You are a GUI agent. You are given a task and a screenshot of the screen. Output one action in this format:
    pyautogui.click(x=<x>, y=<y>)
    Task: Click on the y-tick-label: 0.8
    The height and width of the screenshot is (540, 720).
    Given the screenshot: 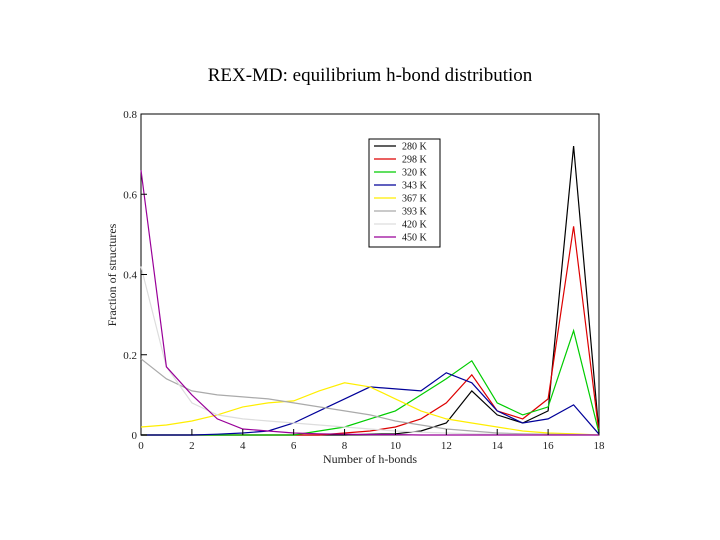 What is the action you would take?
    pyautogui.click(x=130, y=115)
    